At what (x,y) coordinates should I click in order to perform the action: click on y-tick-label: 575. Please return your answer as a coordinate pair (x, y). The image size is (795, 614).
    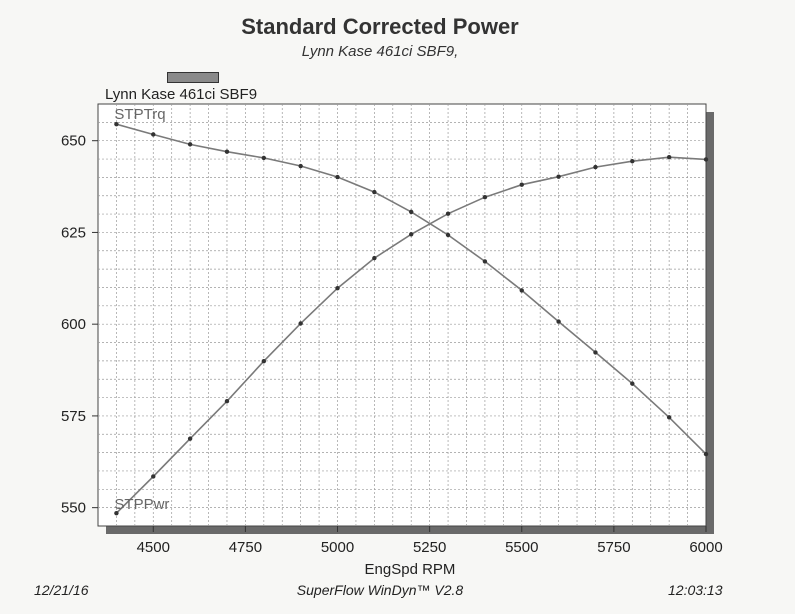
    Looking at the image, I should click on (73, 416).